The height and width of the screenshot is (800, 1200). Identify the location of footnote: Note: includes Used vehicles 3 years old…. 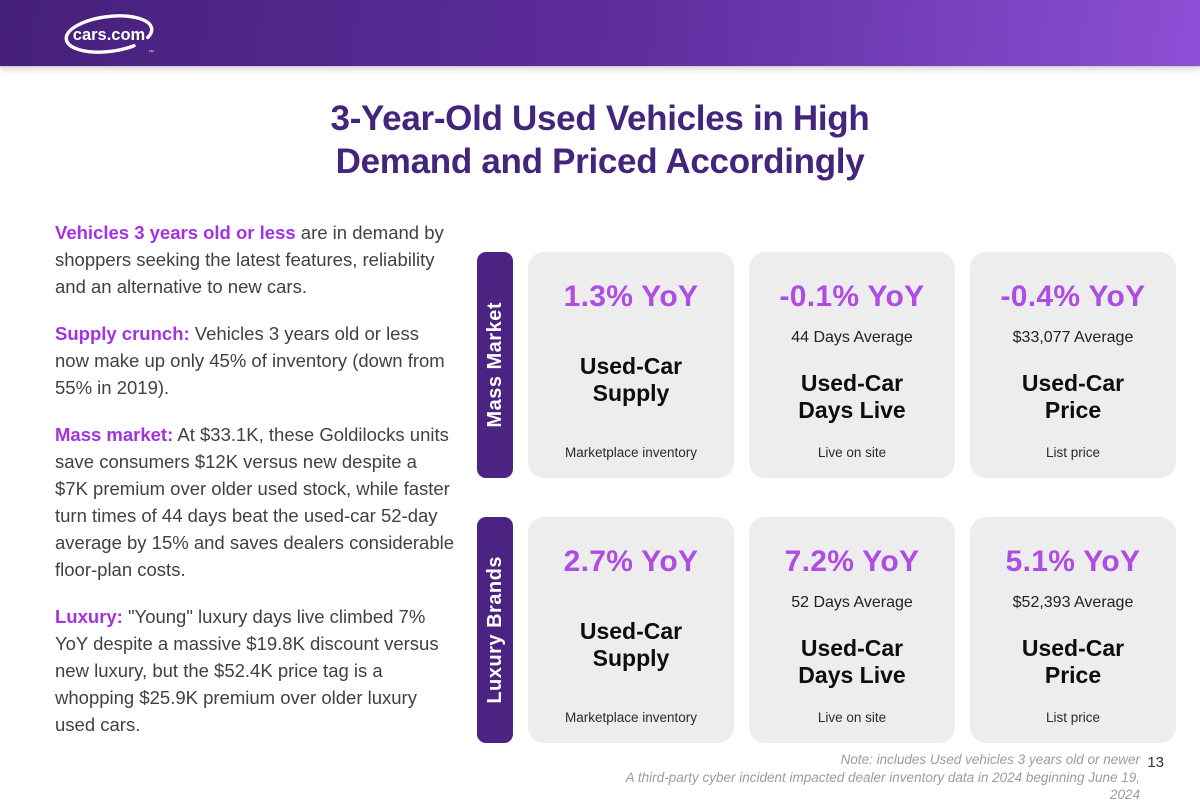
(883, 775).